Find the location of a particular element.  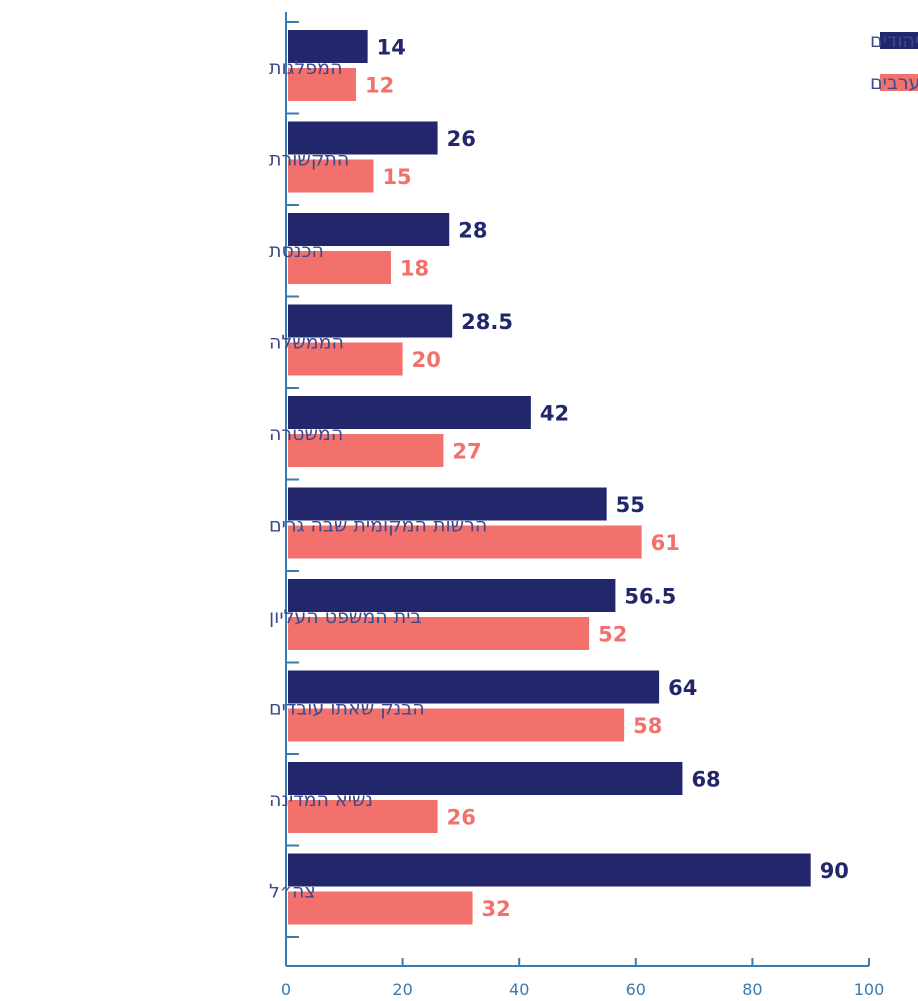

value-label-series2-8: 26 is located at coordinates (461, 818).